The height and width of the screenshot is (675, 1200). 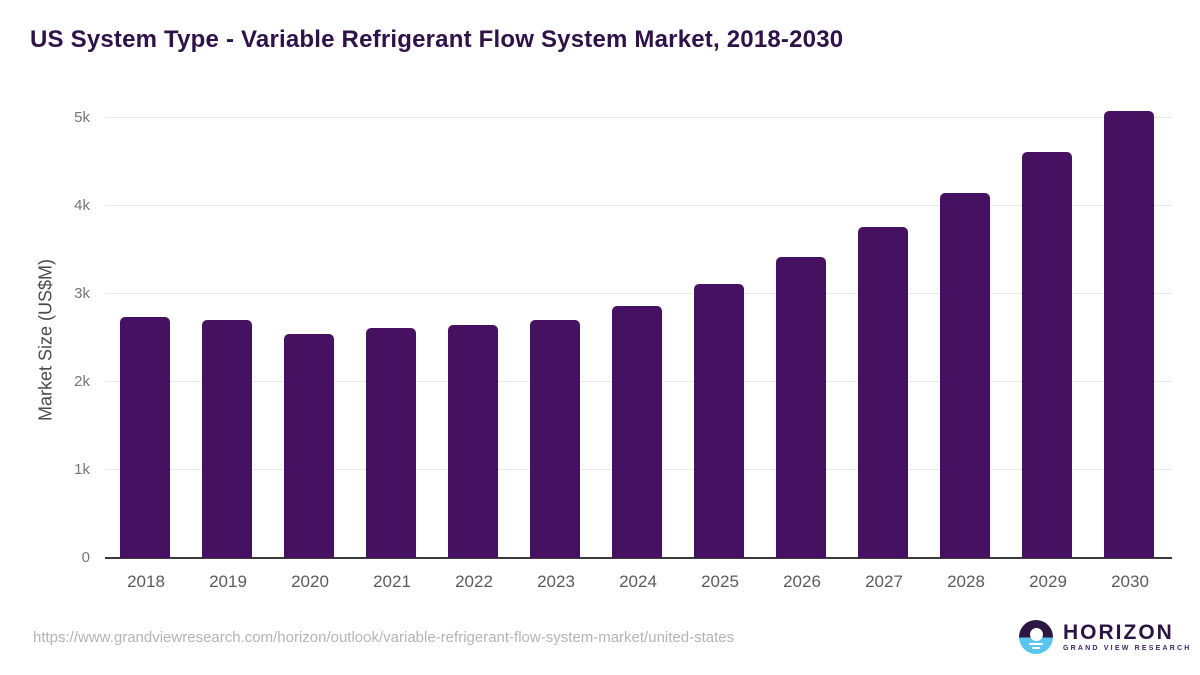 I want to click on y-tick-5k: 5k, so click(x=82, y=117).